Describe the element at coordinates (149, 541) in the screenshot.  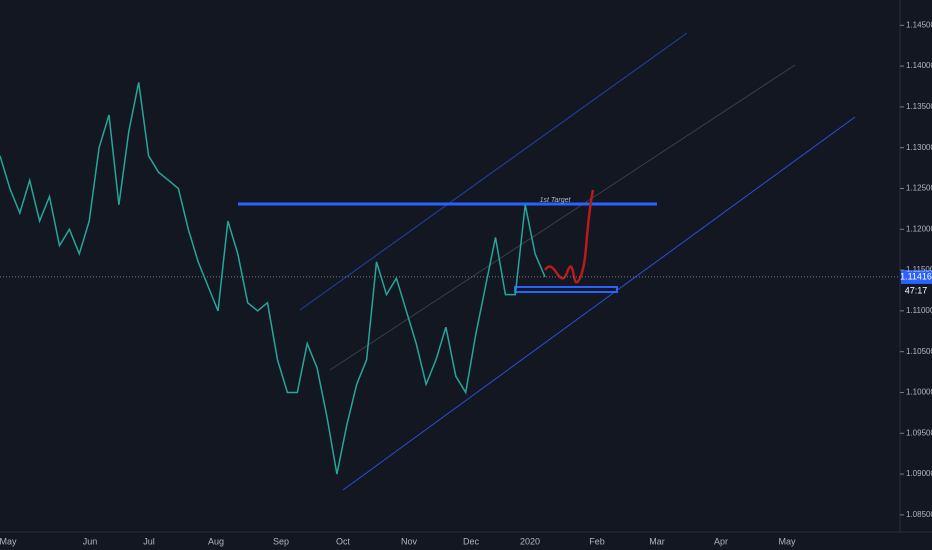
I see `x-tick-label: Jul` at that location.